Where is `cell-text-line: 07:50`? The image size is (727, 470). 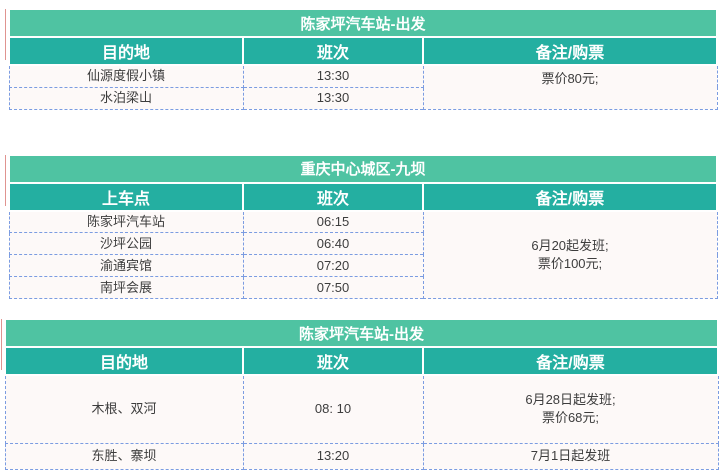
cell-text-line: 07:50 is located at coordinates (333, 287).